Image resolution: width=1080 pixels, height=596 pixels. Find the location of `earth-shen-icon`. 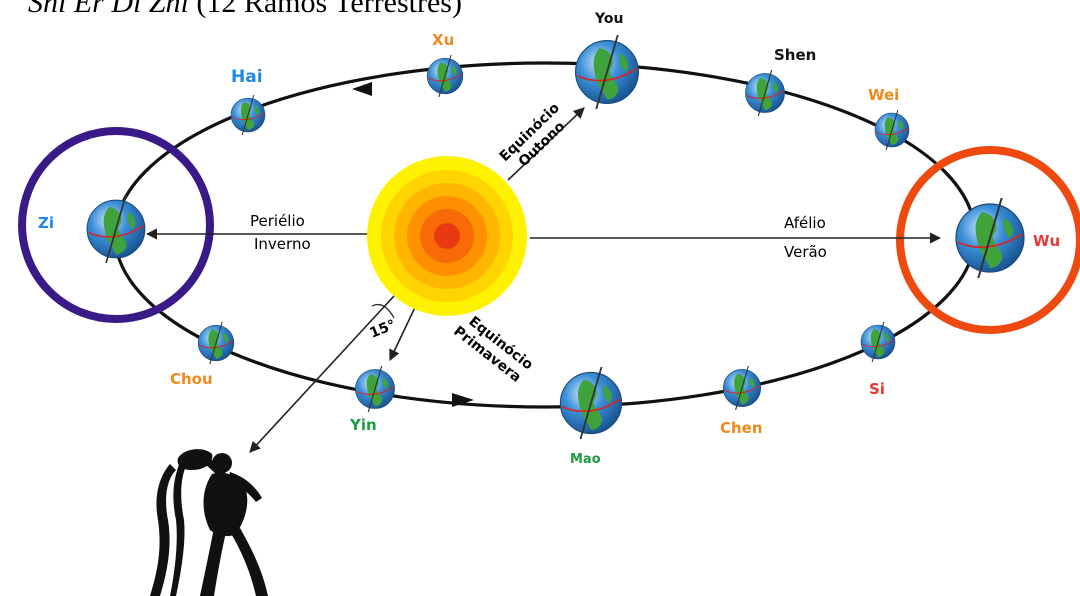

earth-shen-icon is located at coordinates (765, 93).